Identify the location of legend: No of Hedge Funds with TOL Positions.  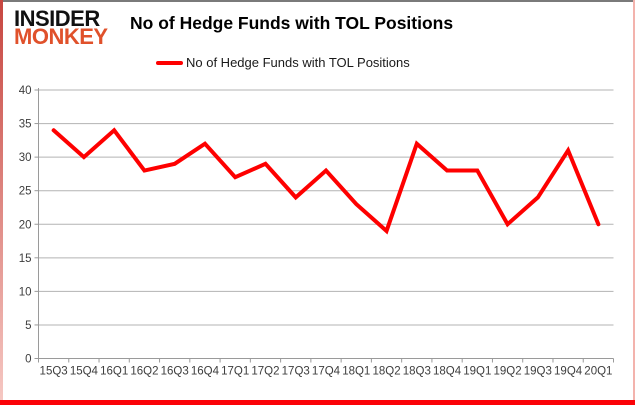
(283, 62).